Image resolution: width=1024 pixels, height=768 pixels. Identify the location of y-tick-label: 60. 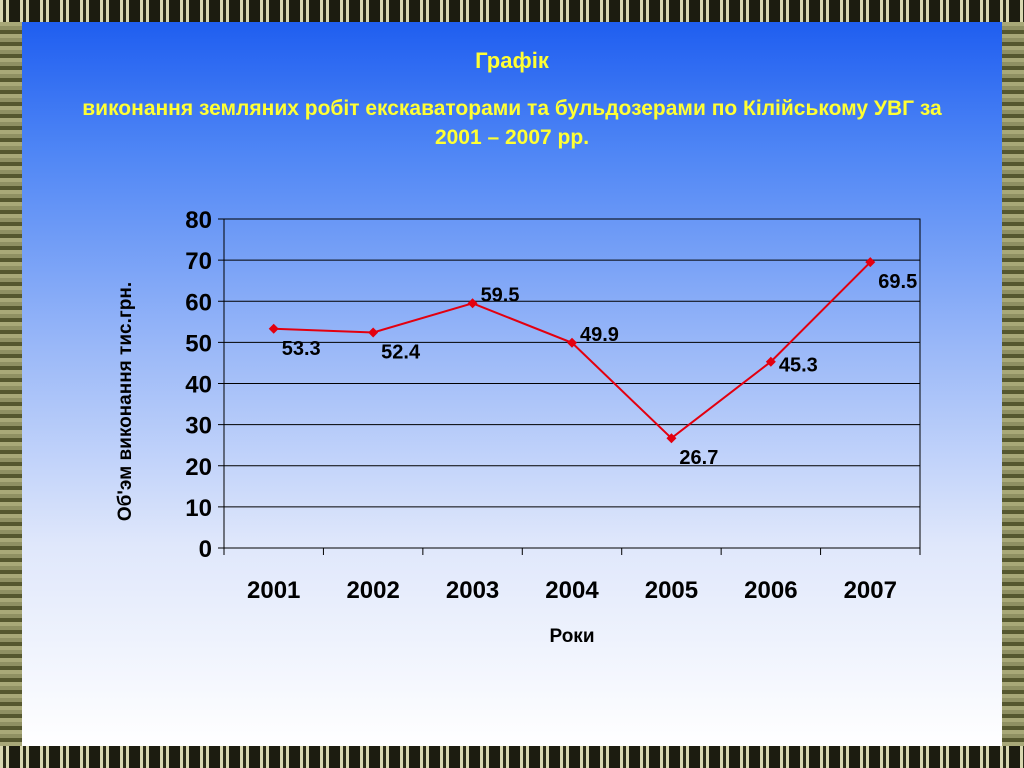
(198, 302).